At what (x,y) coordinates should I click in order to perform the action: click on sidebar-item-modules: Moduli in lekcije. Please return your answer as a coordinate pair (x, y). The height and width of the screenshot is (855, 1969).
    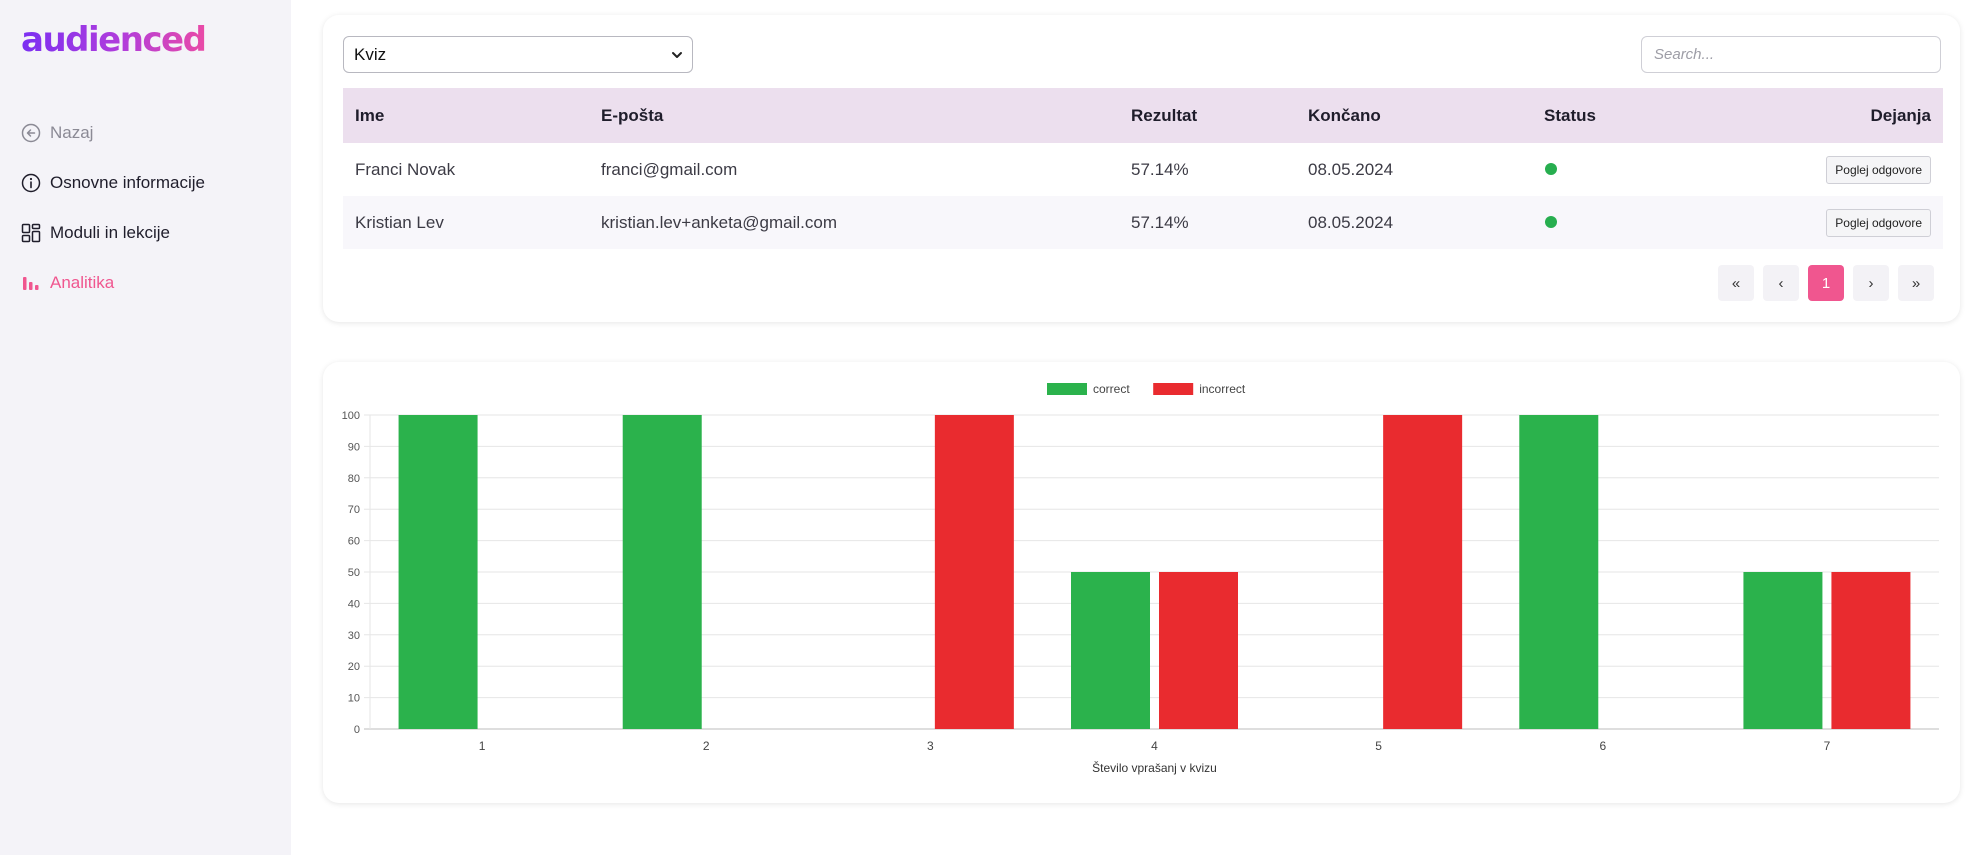
    Looking at the image, I should click on (151, 233).